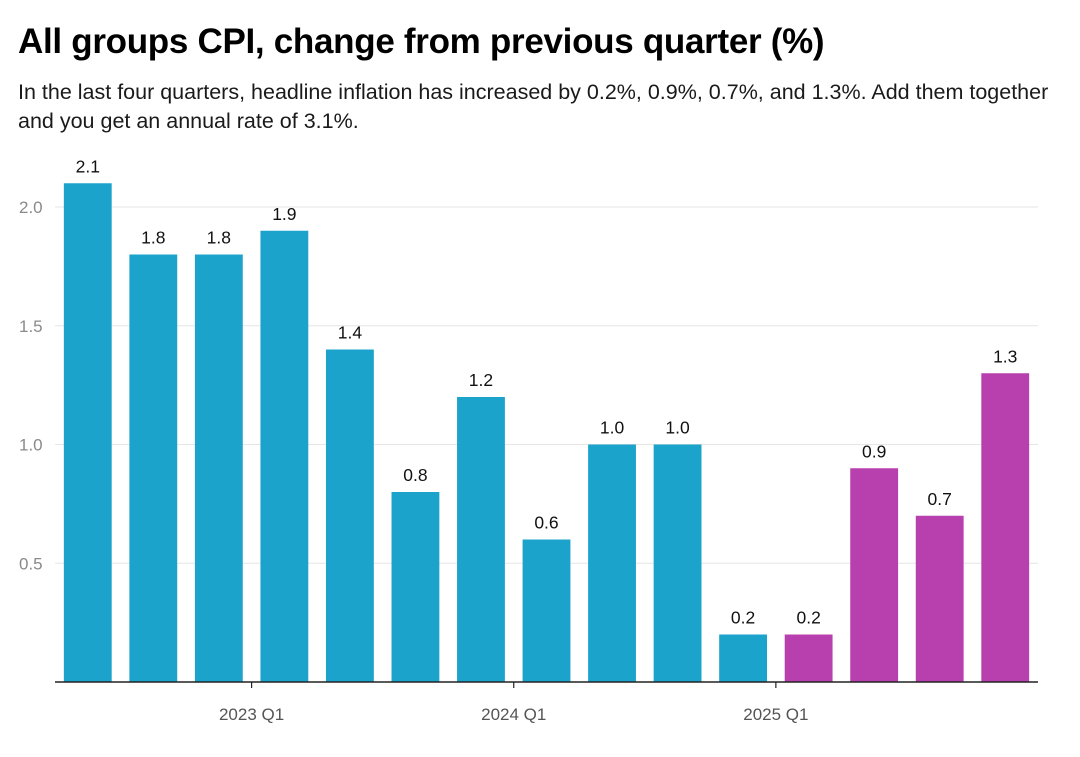 This screenshot has width=1080, height=757. What do you see at coordinates (775, 714) in the screenshot?
I see `x-tick-label: 2025 Q1` at bounding box center [775, 714].